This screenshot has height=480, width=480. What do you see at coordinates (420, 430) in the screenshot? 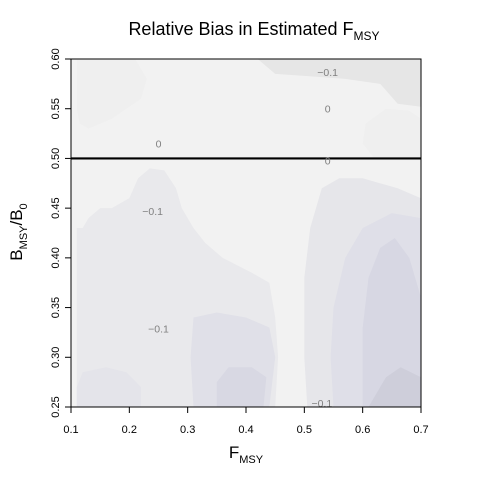
I see `x-tick-label-6: 0.7` at bounding box center [420, 430].